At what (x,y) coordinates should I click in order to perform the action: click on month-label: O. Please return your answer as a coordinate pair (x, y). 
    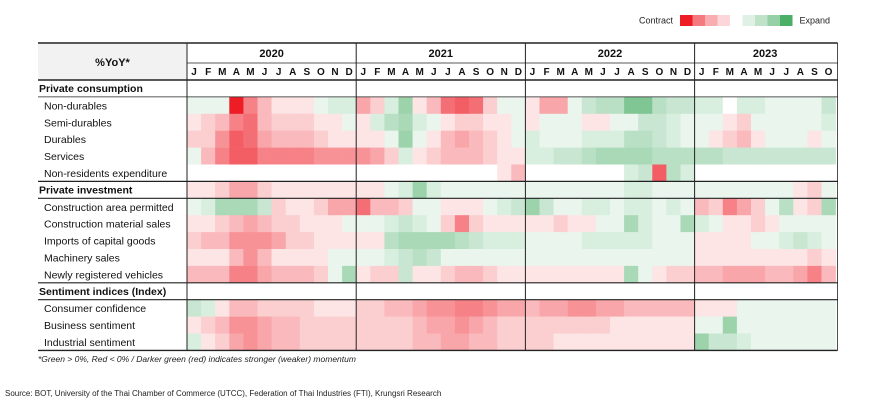
    Looking at the image, I should click on (829, 72).